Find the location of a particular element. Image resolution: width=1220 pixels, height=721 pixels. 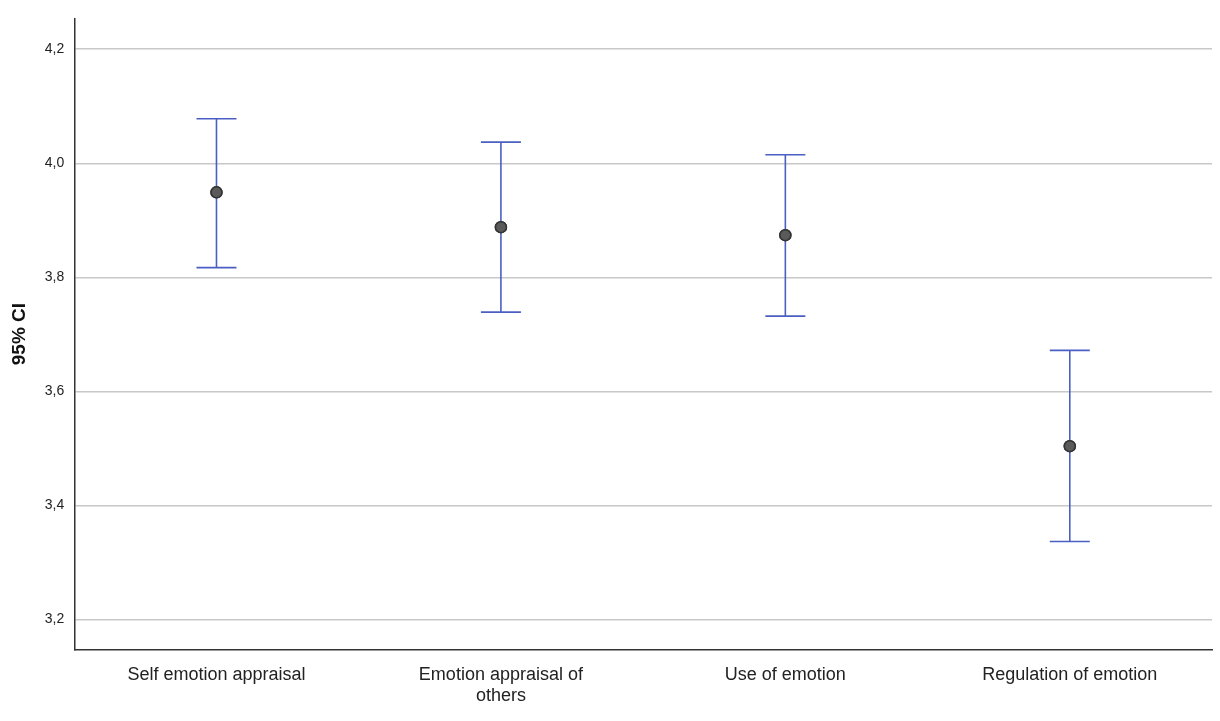

y-tick-label: 3,8 is located at coordinates (54, 276).